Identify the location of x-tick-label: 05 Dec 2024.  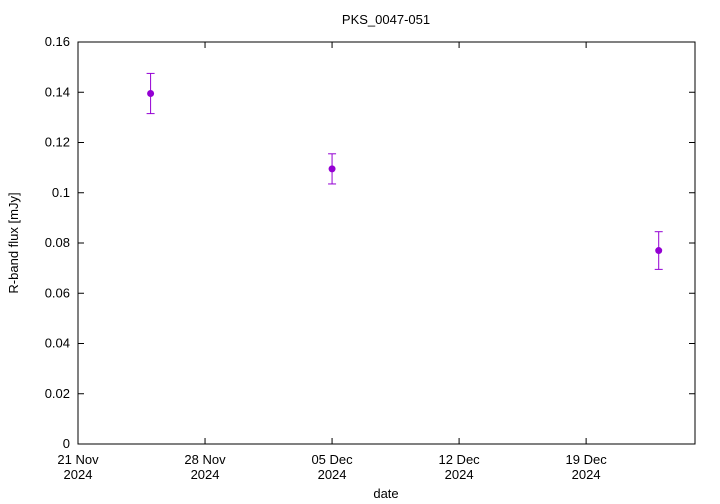
(332, 467).